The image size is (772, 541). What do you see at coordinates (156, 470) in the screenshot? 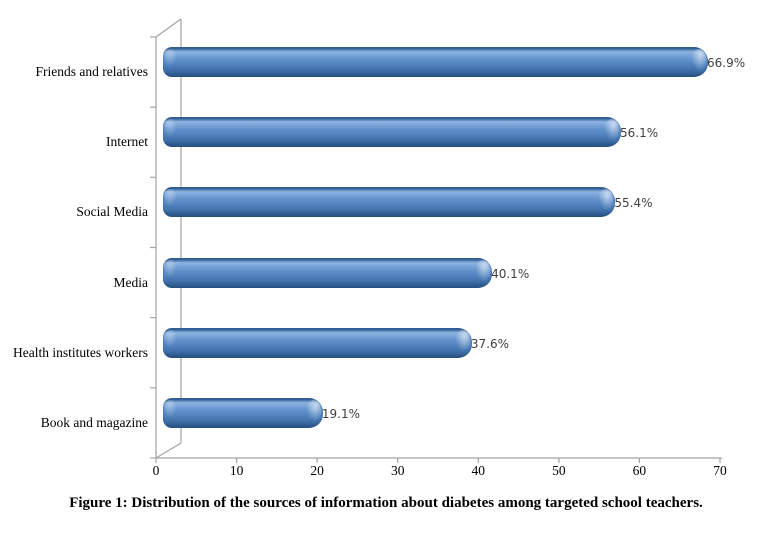
I see `x-axis-tick-label: 0` at bounding box center [156, 470].